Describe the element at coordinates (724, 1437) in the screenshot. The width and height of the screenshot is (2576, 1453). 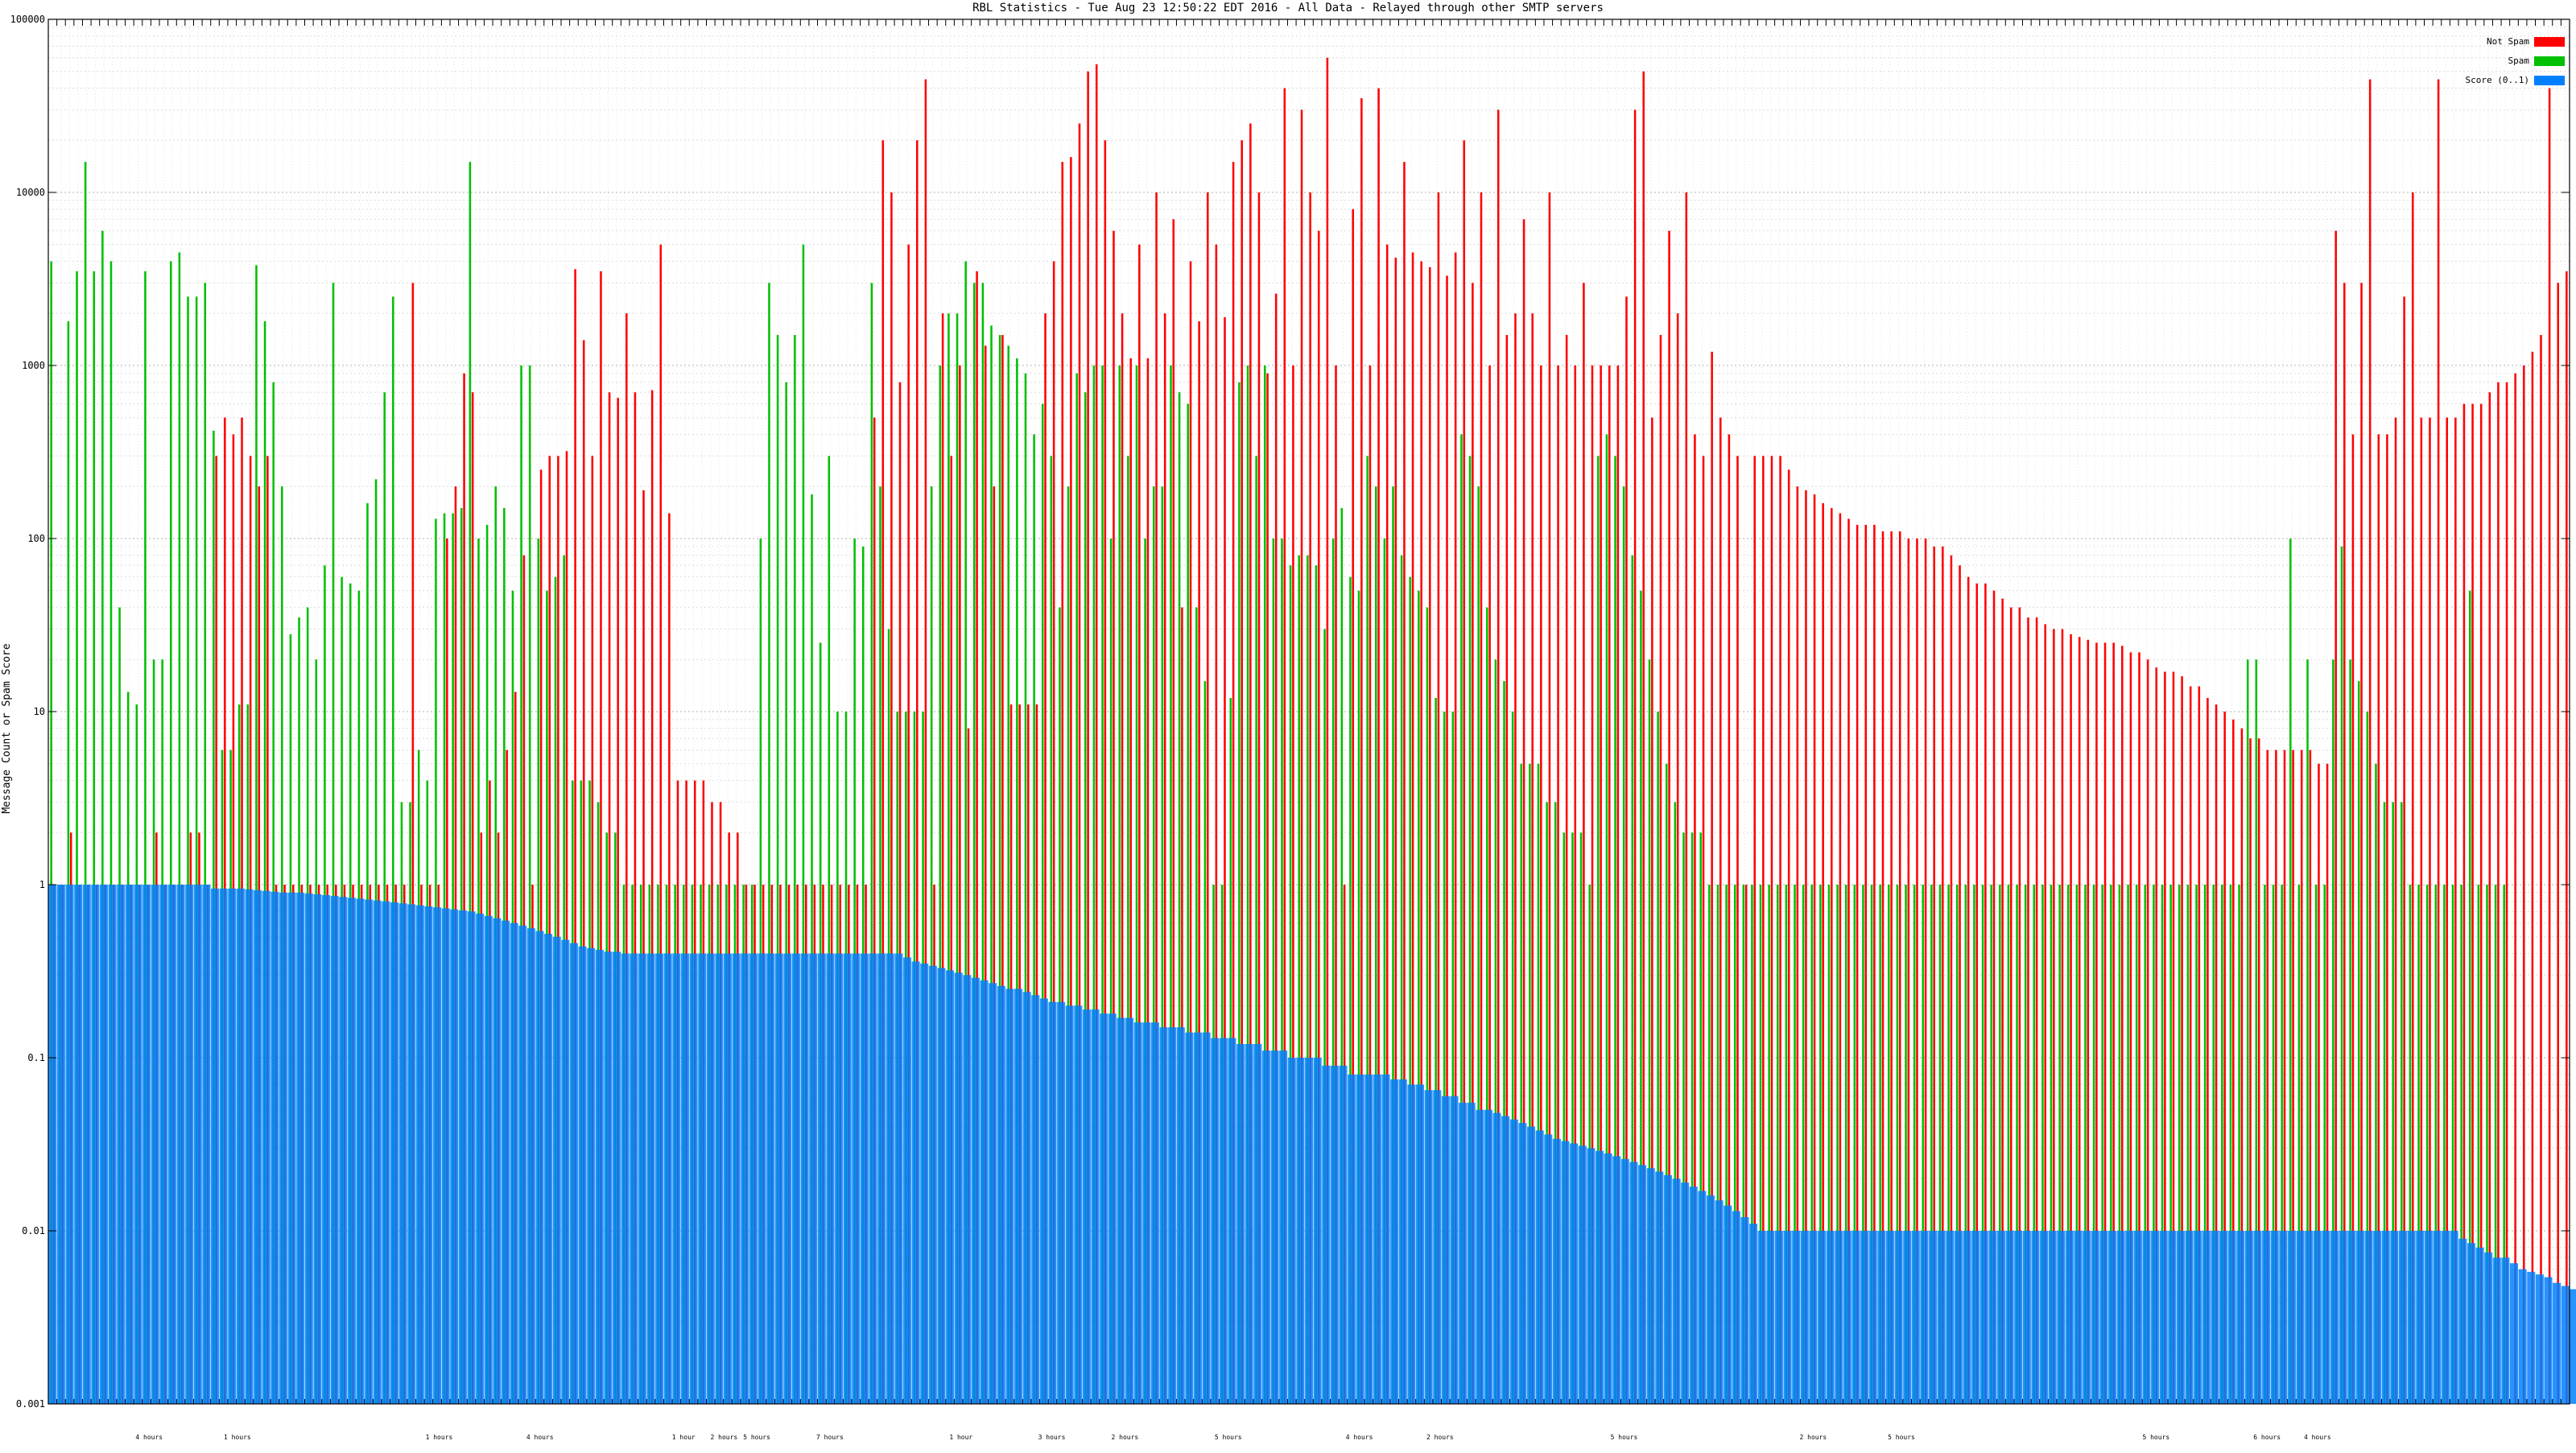
I see `x-group-label: 2 hours` at that location.